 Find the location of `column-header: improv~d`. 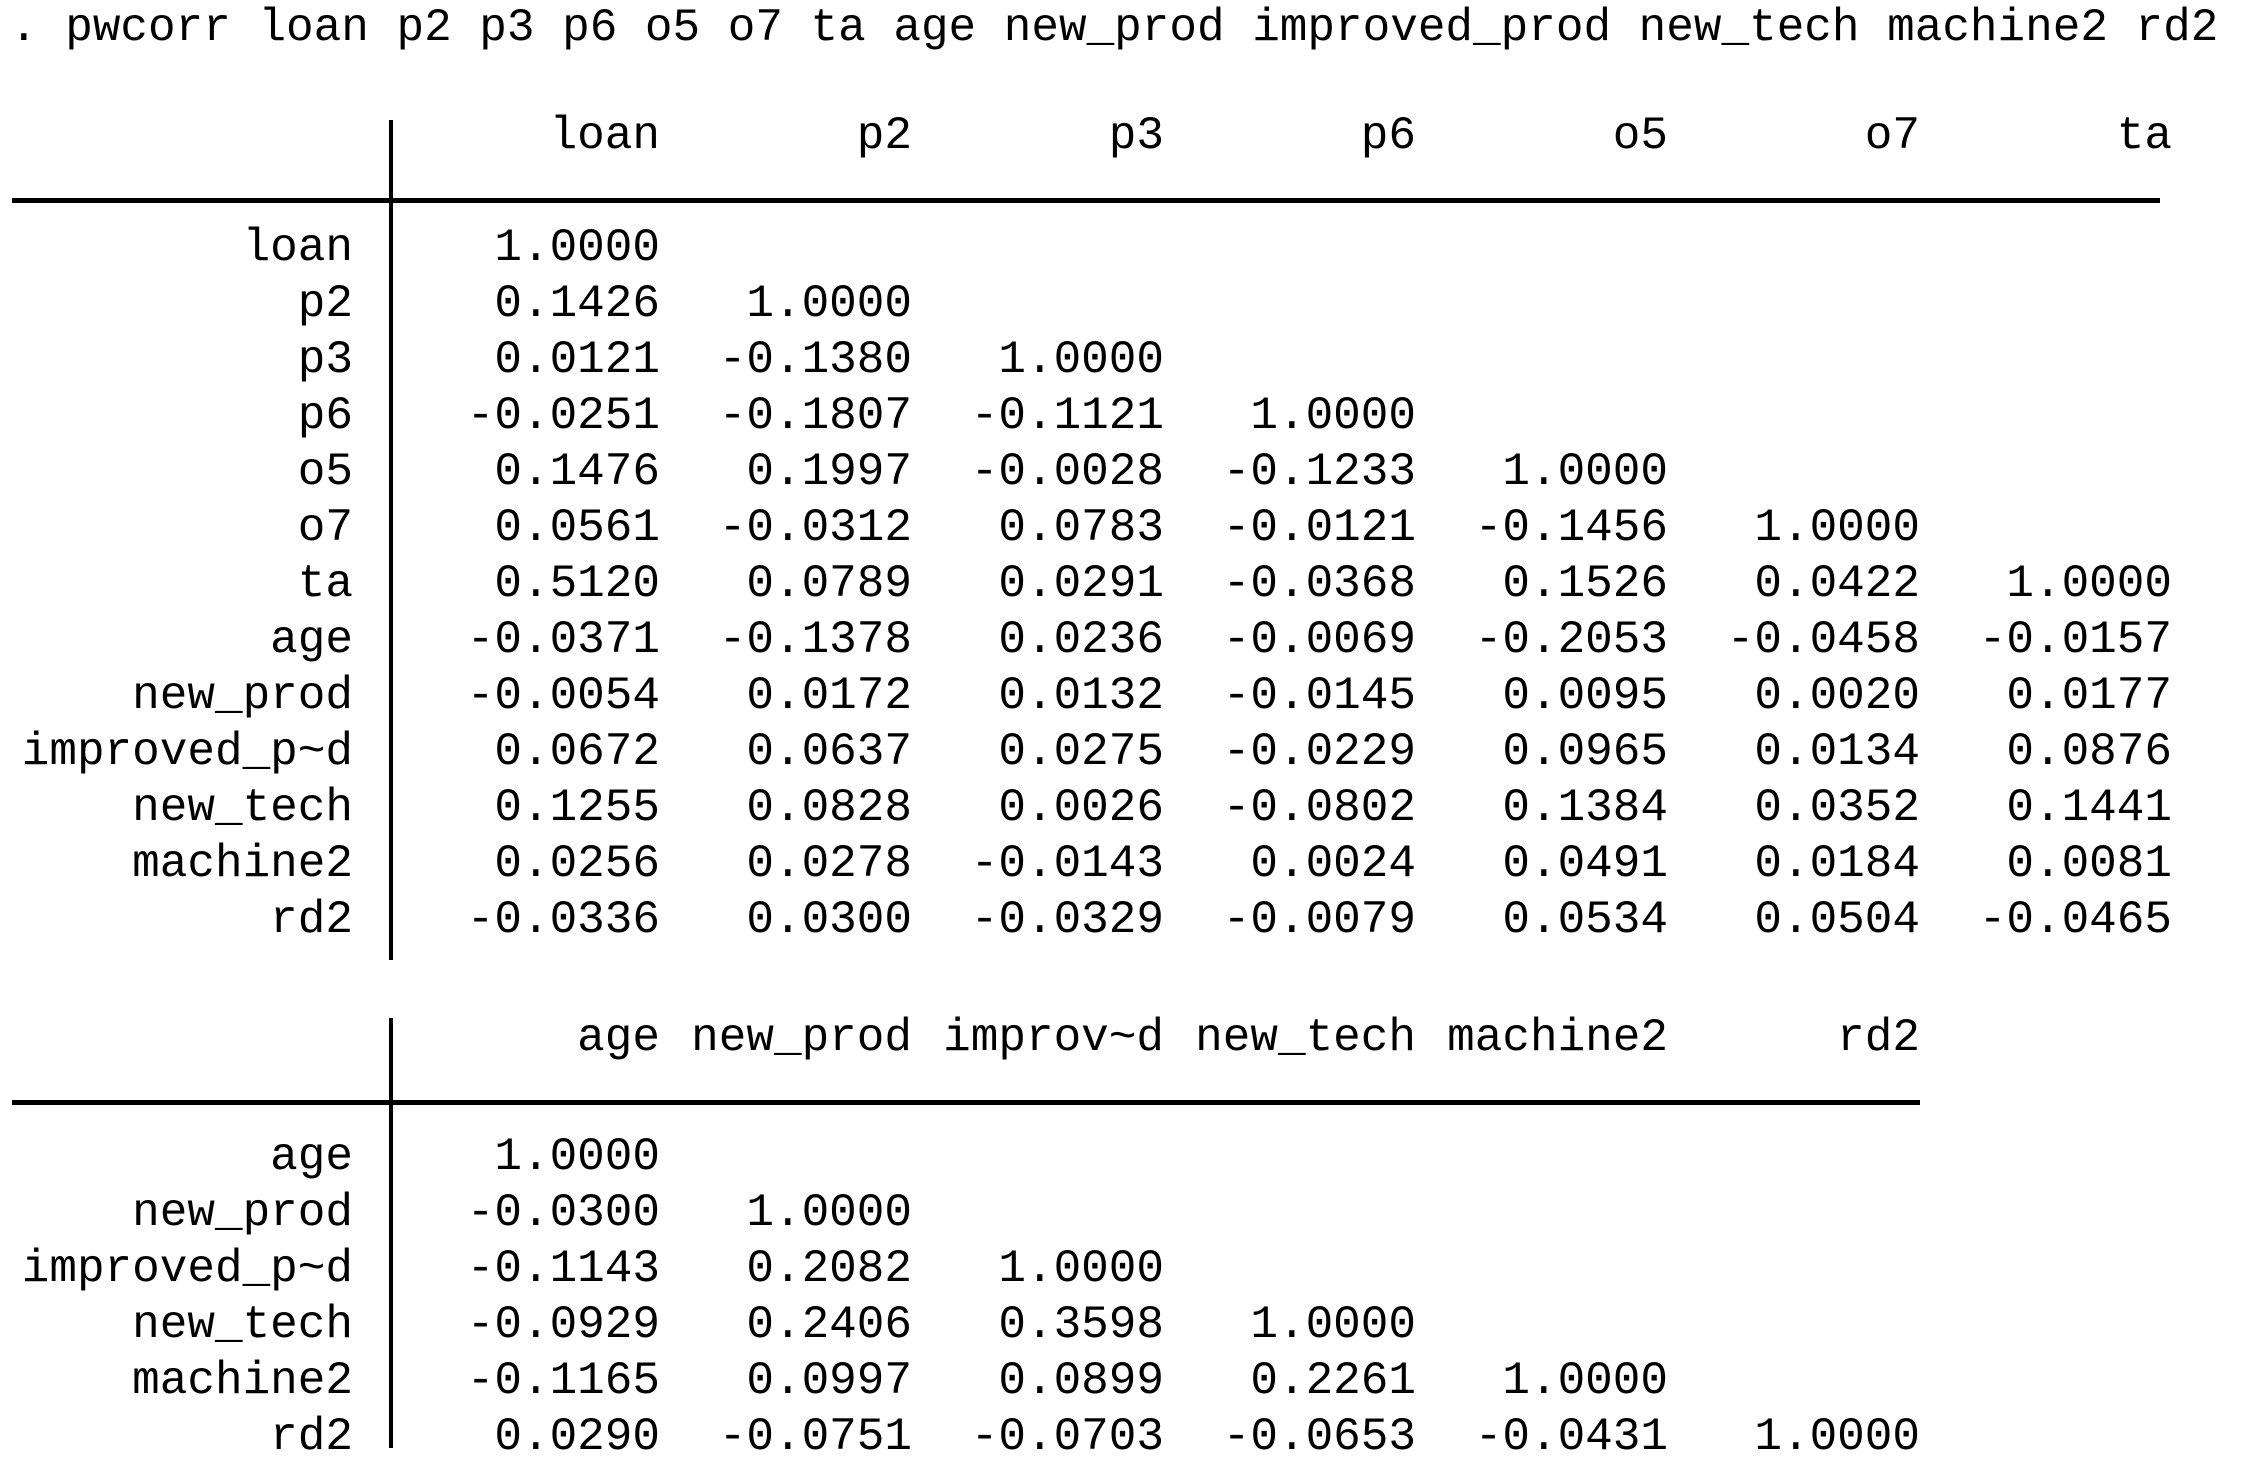

column-header: improv~d is located at coordinates (1053, 1038).